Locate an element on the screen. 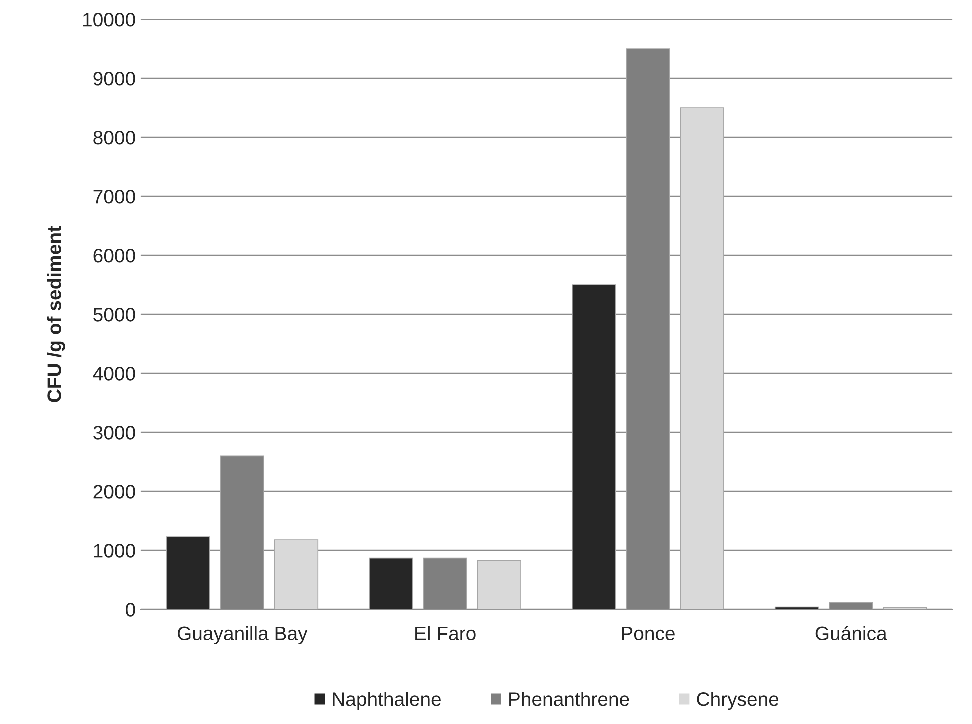 The height and width of the screenshot is (724, 972). legend-label: Naphthalene is located at coordinates (387, 701).